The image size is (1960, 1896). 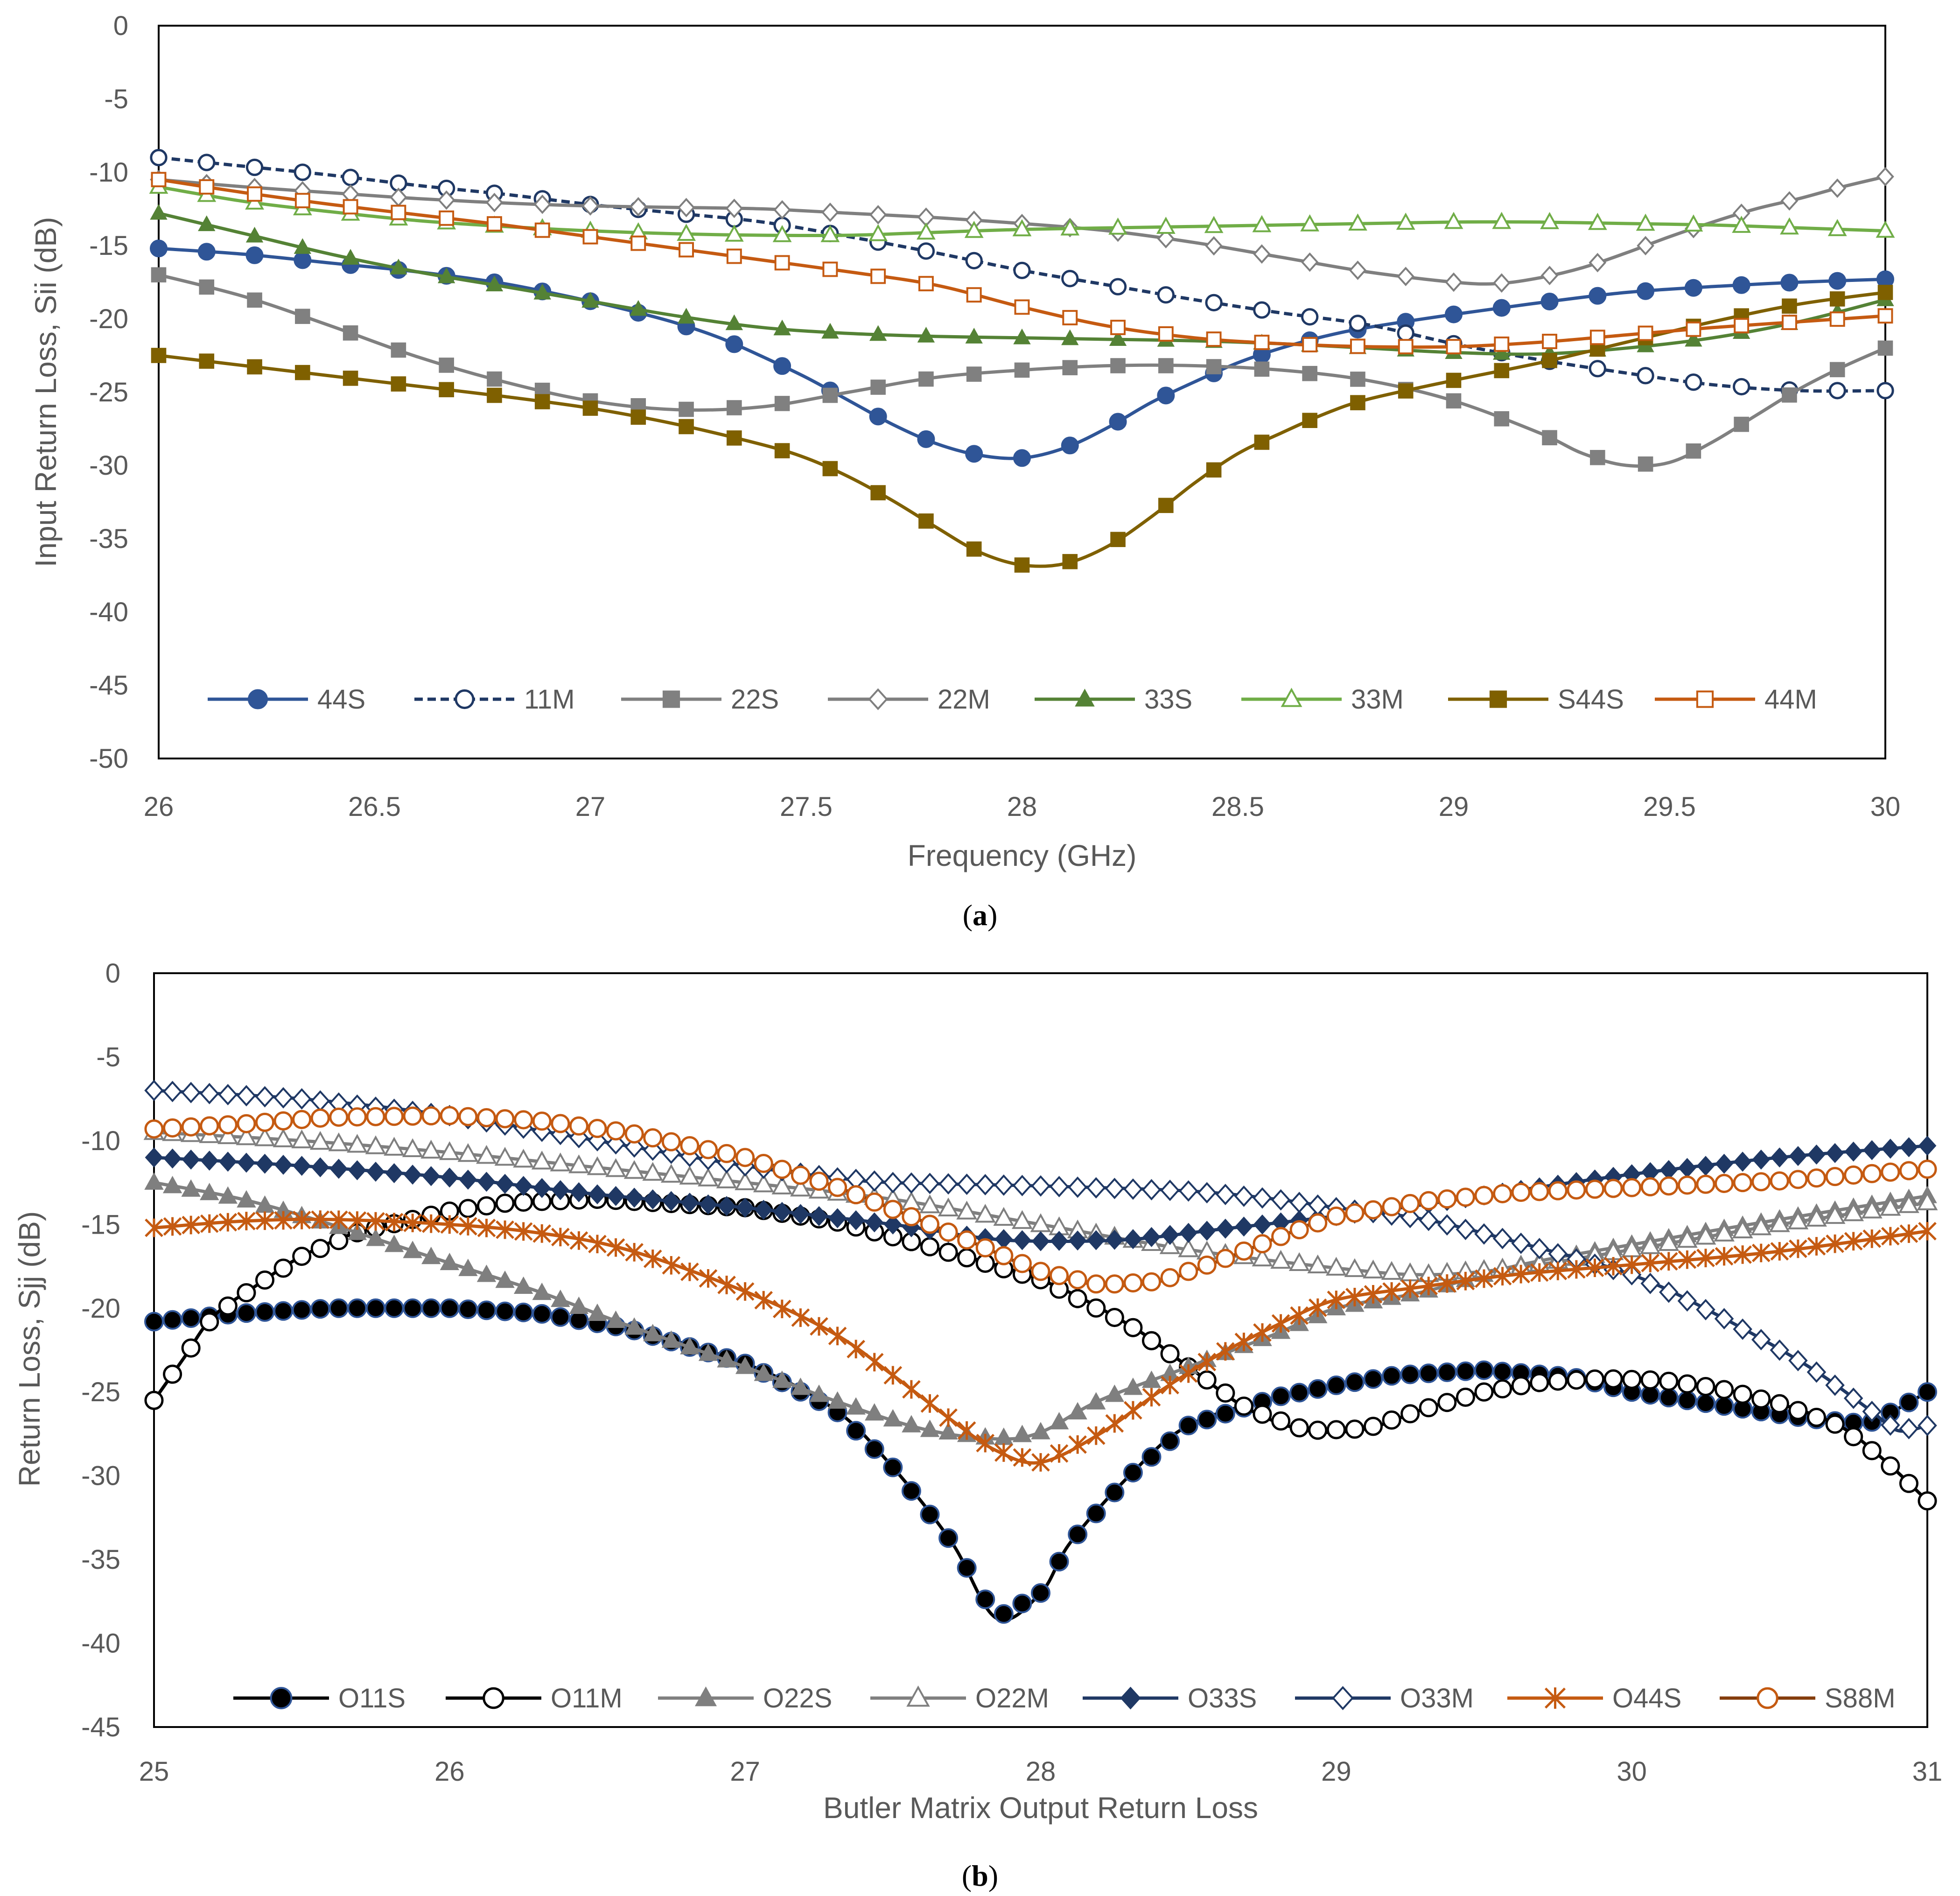 What do you see at coordinates (1022, 429) in the screenshot?
I see `chart-a-series-S44S` at bounding box center [1022, 429].